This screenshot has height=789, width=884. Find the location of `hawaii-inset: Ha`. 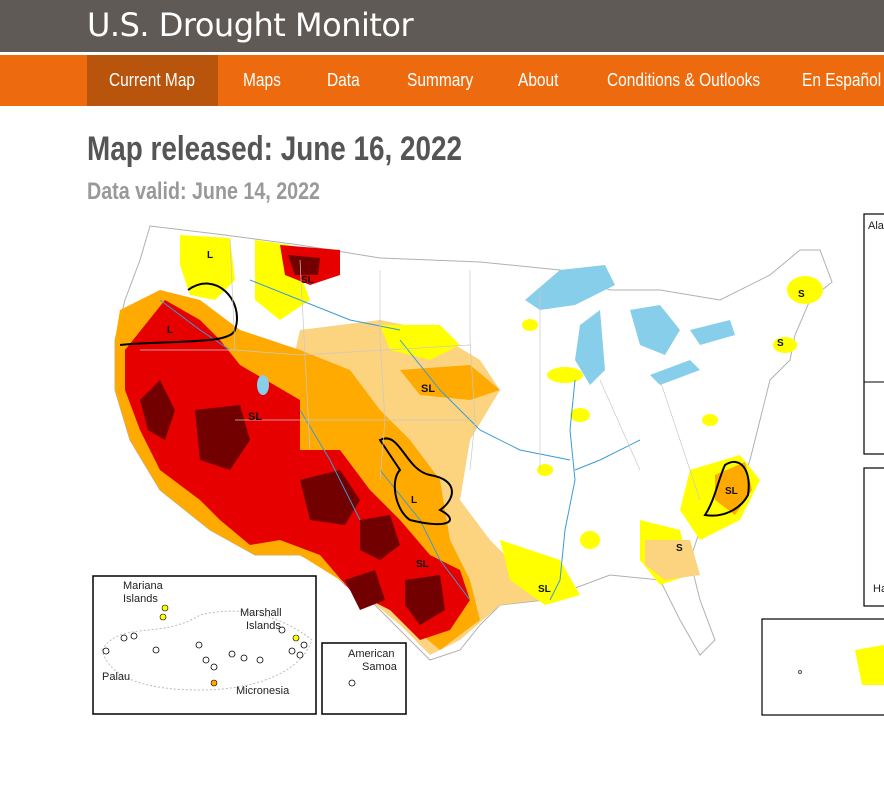

hawaii-inset: Ha is located at coordinates (873, 537).